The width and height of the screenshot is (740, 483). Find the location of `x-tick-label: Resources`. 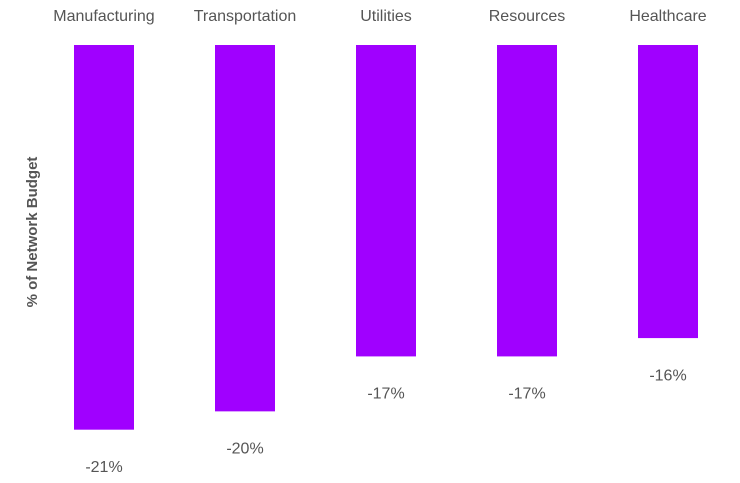

x-tick-label: Resources is located at coordinates (527, 16).